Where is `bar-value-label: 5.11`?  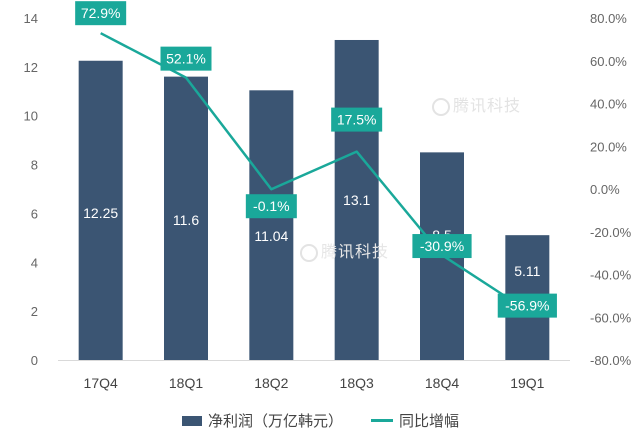 bar-value-label: 5.11 is located at coordinates (527, 271).